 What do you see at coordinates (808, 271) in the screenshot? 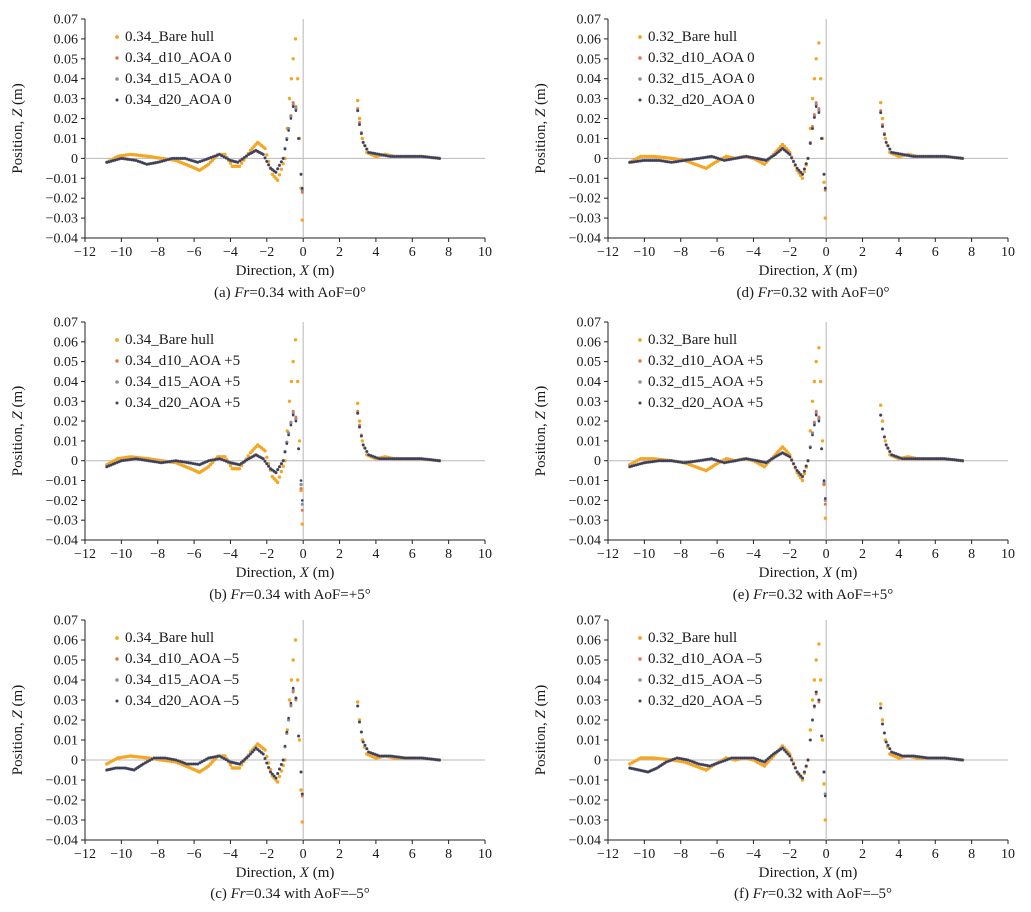
I see `x-axis-label: Direction, X (m)` at bounding box center [808, 271].